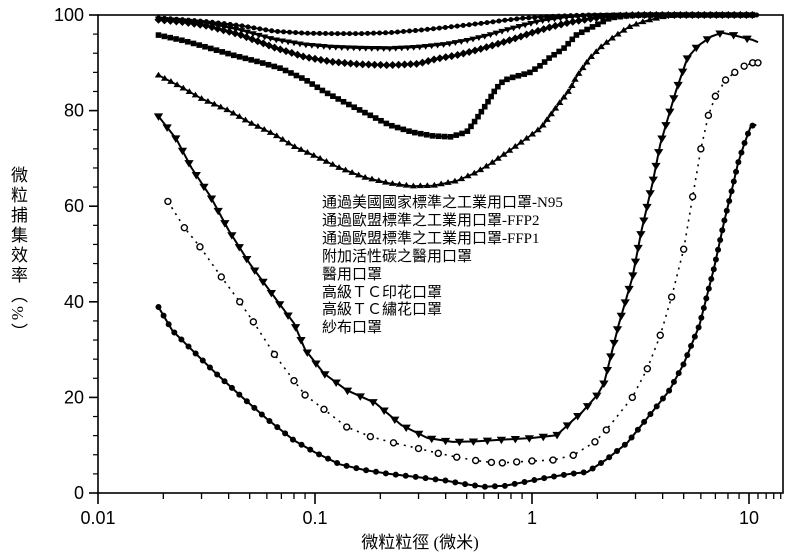 Image resolution: width=800 pixels, height=559 pixels. I want to click on x-tick-label: 0.1, so click(314, 518).